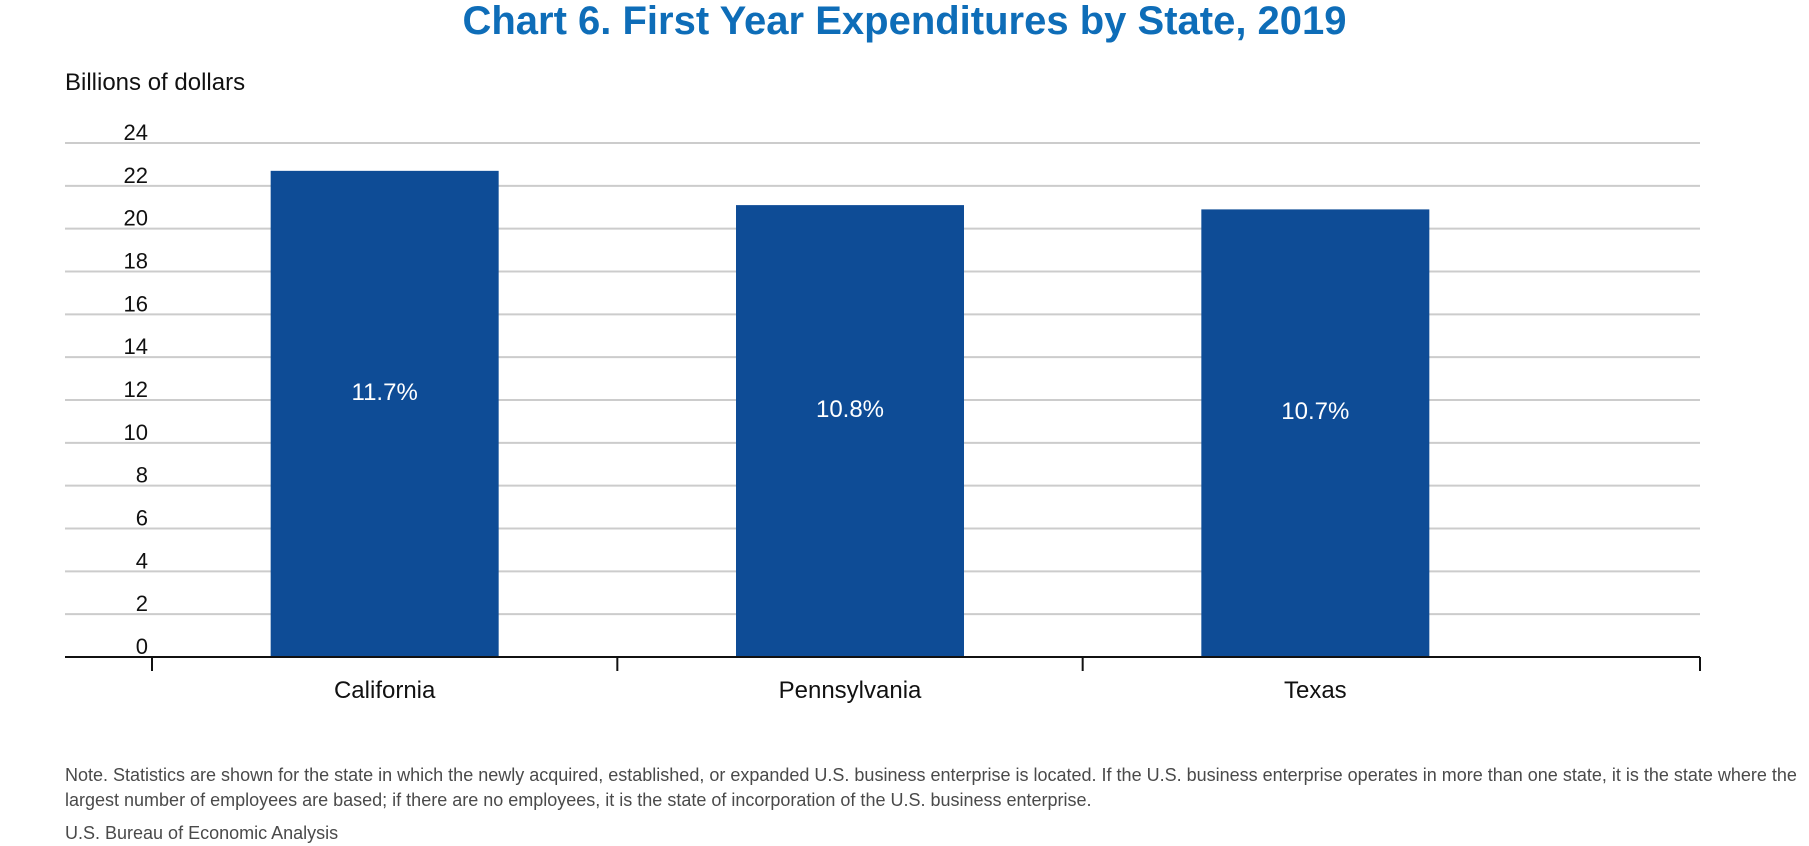  Describe the element at coordinates (136, 346) in the screenshot. I see `y-tick-label: 14` at that location.